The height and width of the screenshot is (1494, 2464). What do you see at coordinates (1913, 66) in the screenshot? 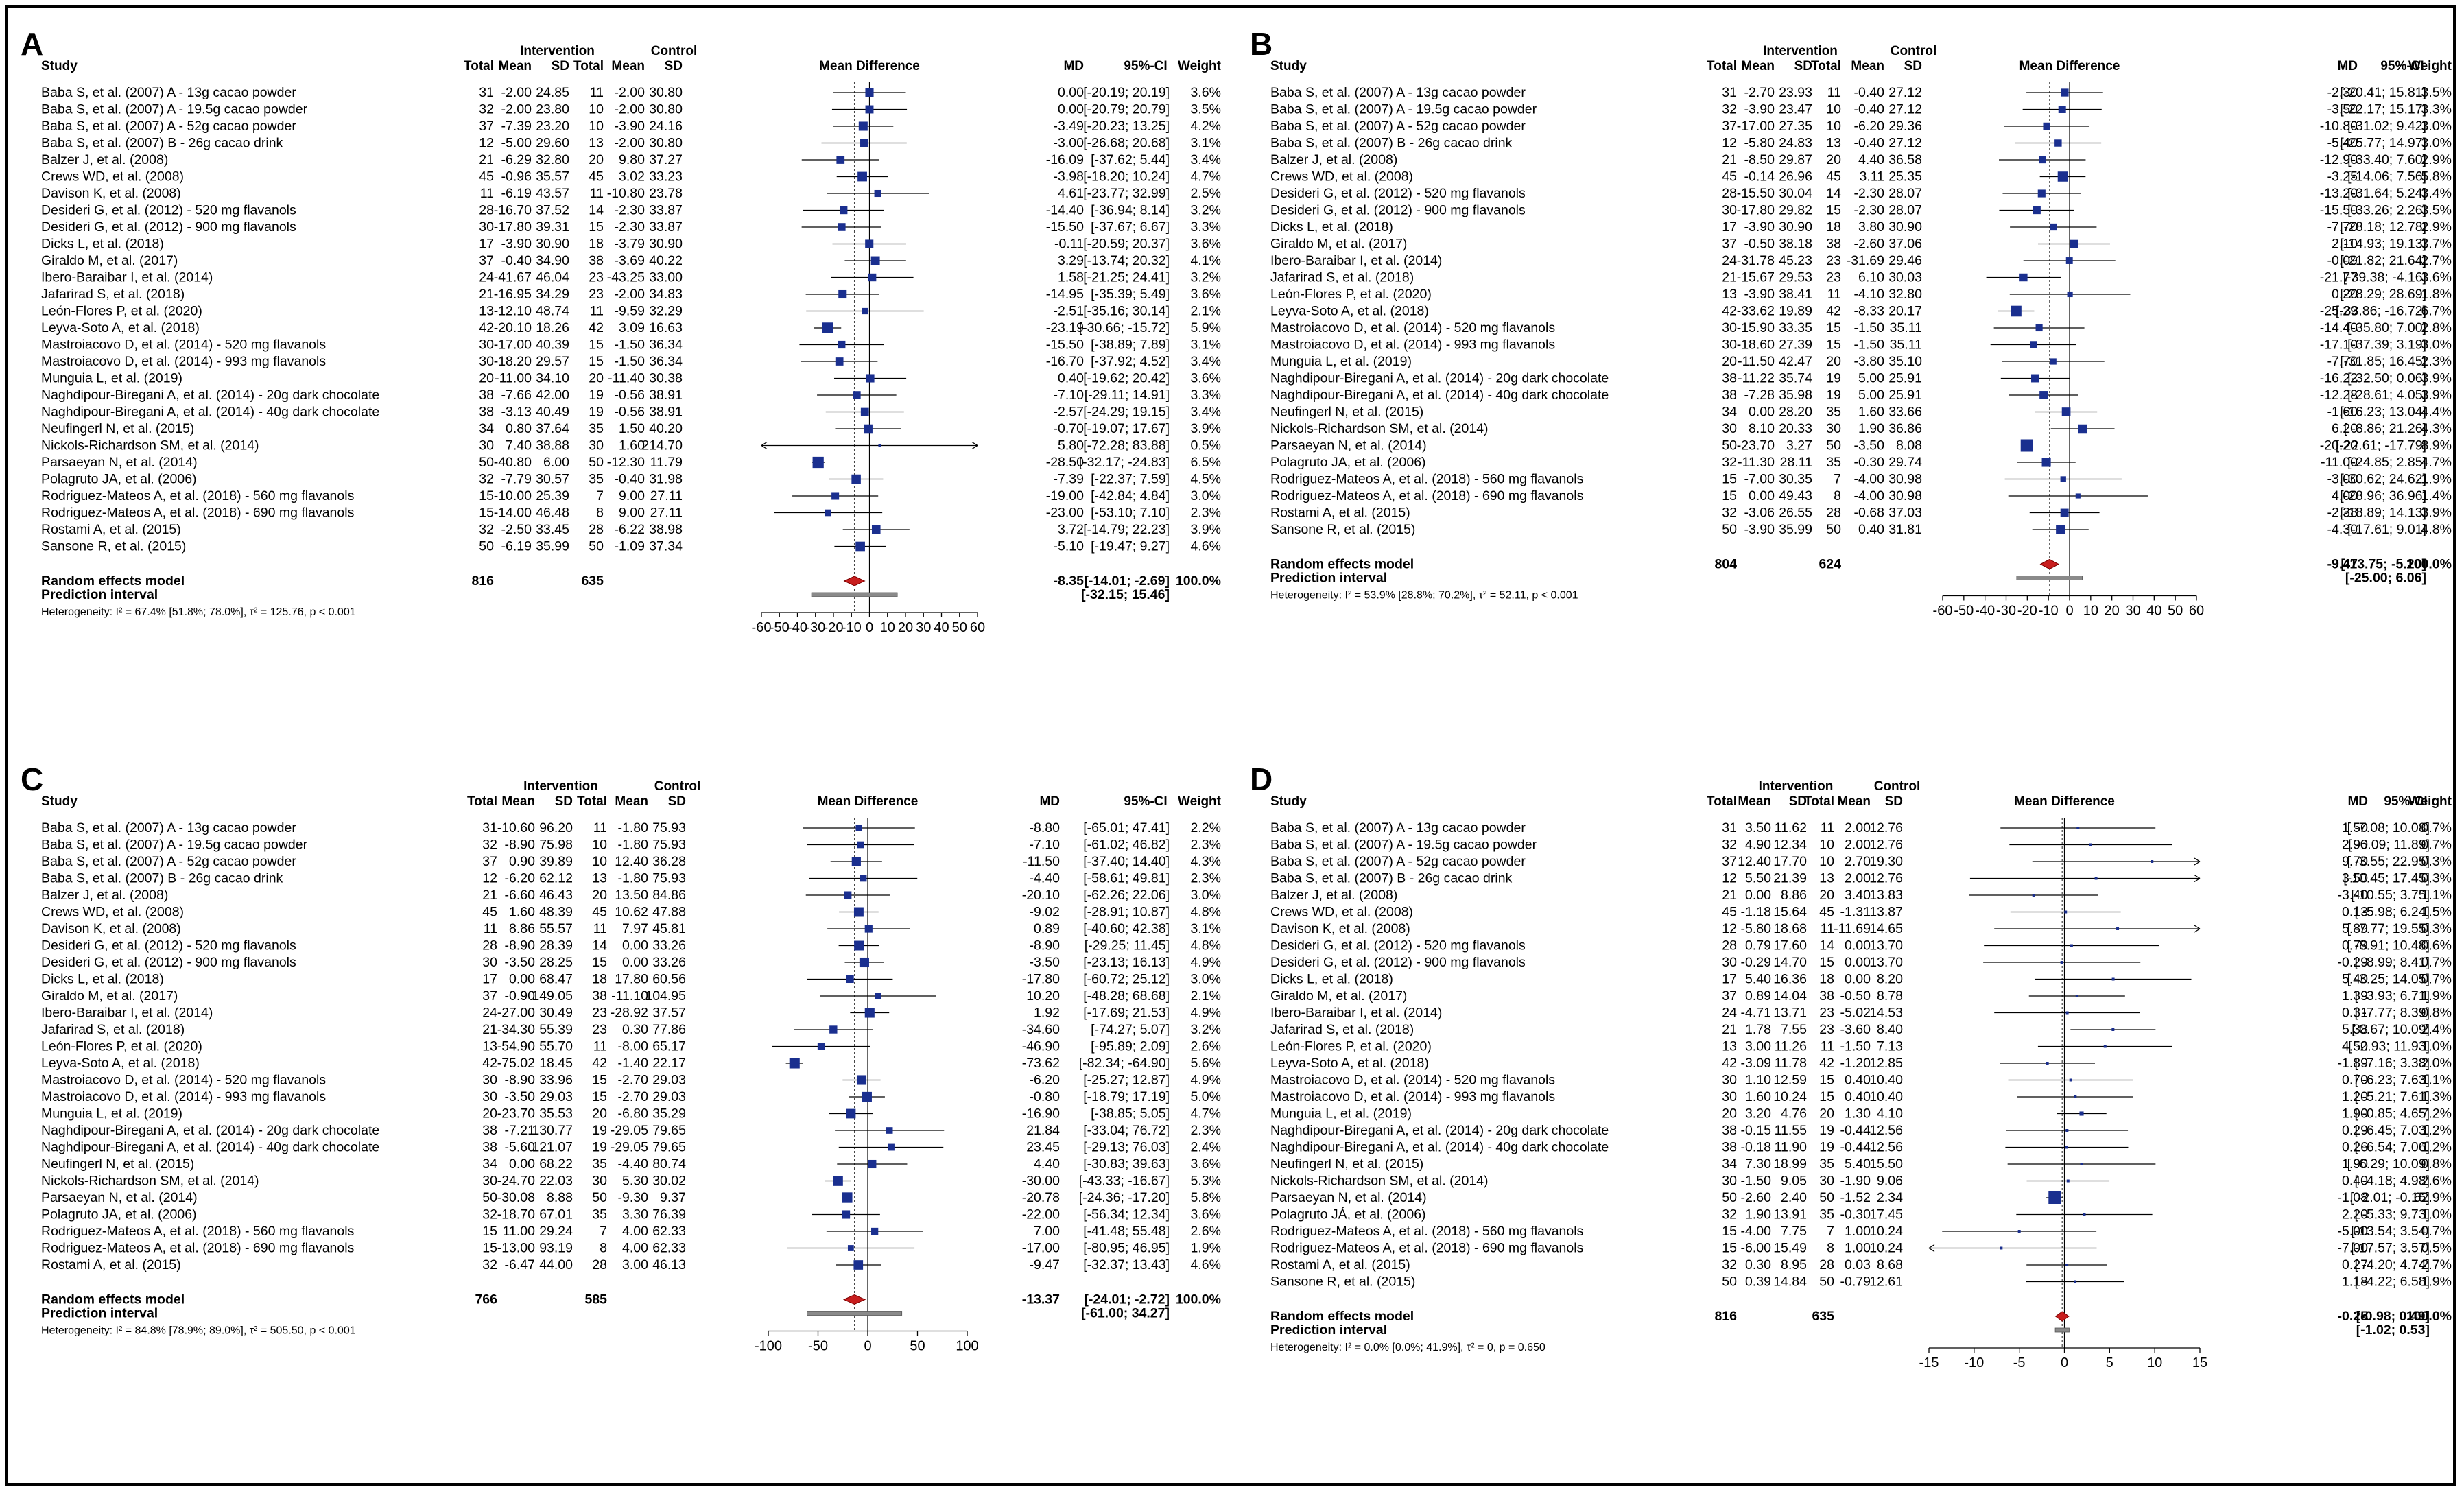
I see `control-sd-header: SD` at bounding box center [1913, 66].